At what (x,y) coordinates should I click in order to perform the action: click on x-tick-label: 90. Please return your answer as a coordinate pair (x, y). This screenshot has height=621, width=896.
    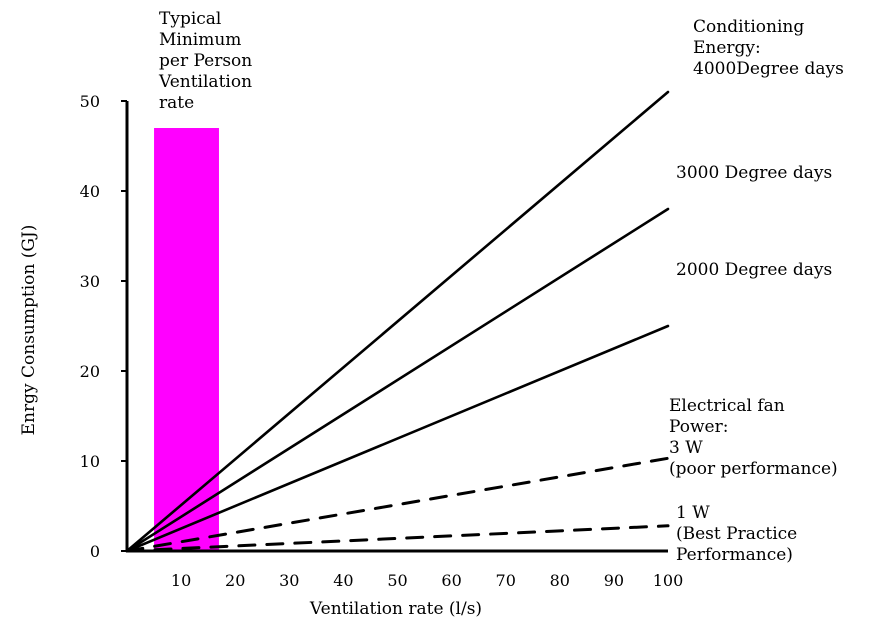
    Looking at the image, I should click on (614, 580).